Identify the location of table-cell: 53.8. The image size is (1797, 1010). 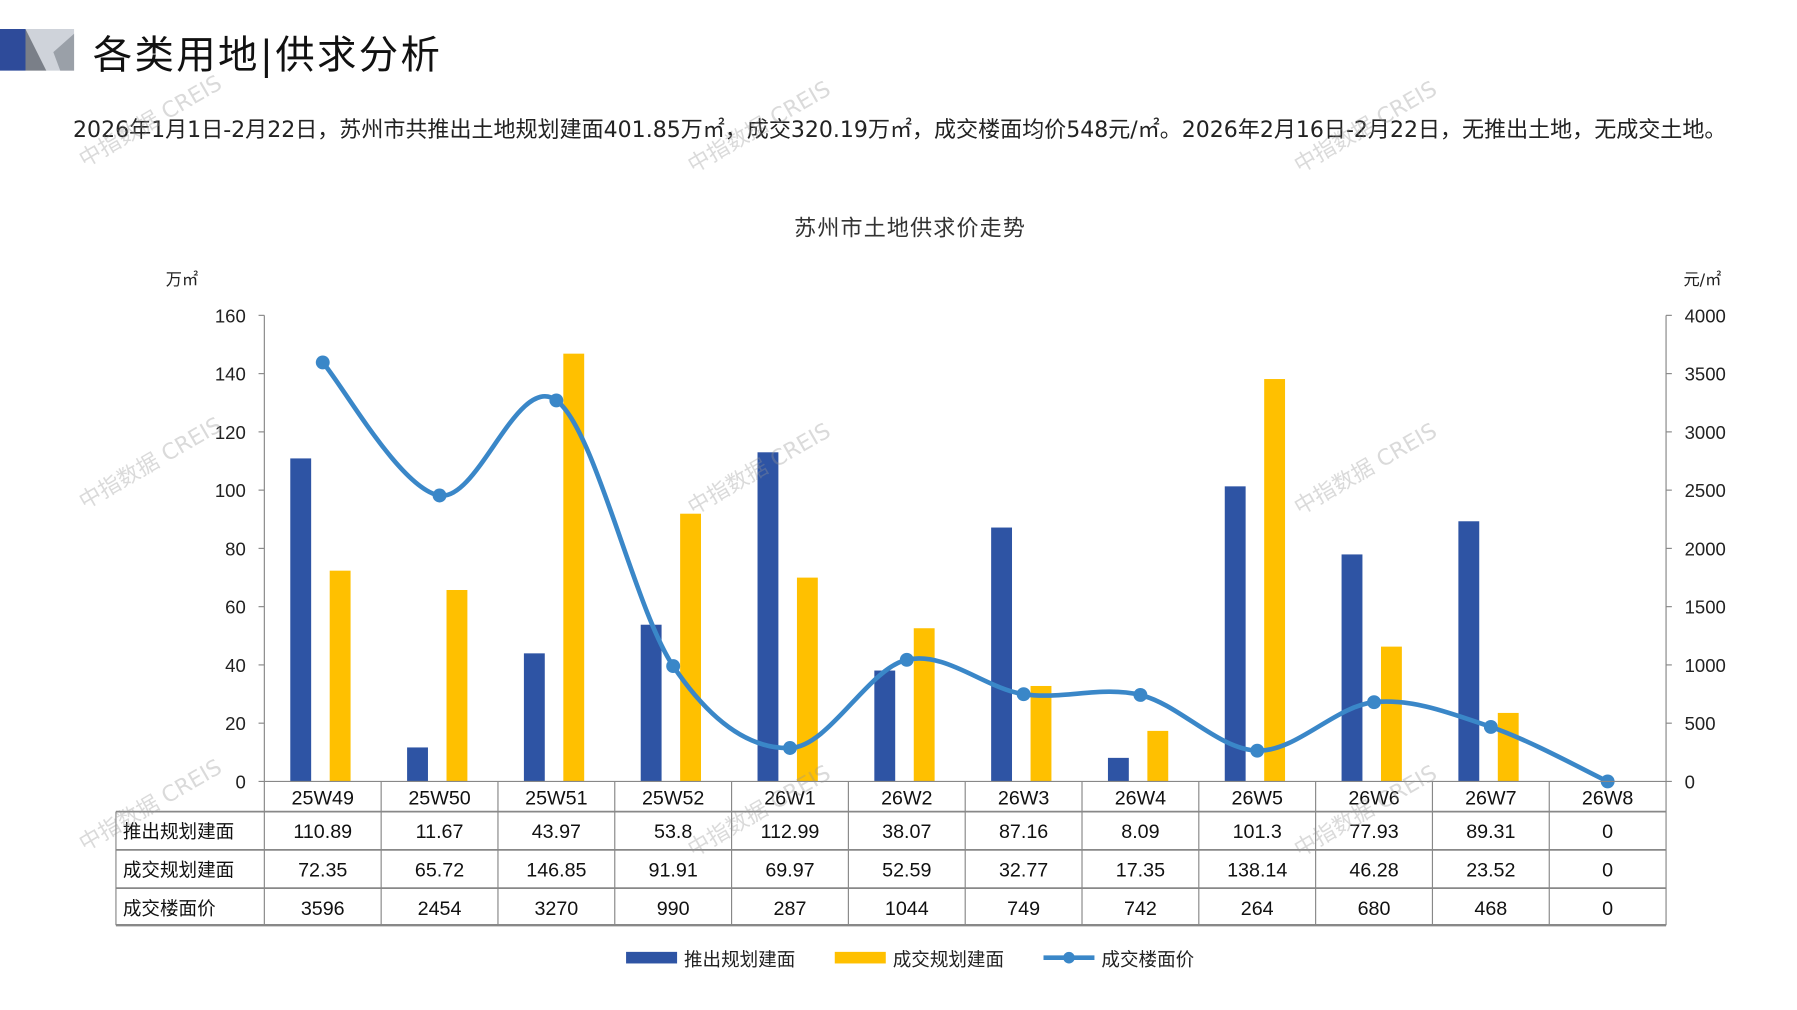
(673, 832).